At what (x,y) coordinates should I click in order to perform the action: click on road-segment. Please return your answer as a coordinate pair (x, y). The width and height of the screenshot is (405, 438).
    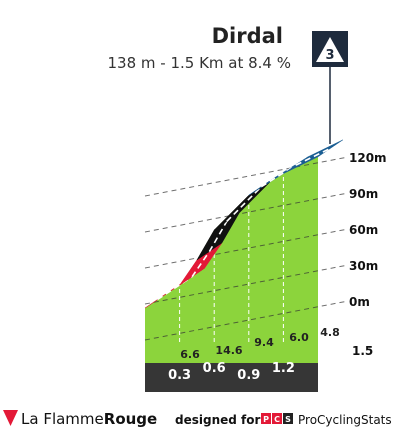
    Looking at the image, I should click on (313, 156).